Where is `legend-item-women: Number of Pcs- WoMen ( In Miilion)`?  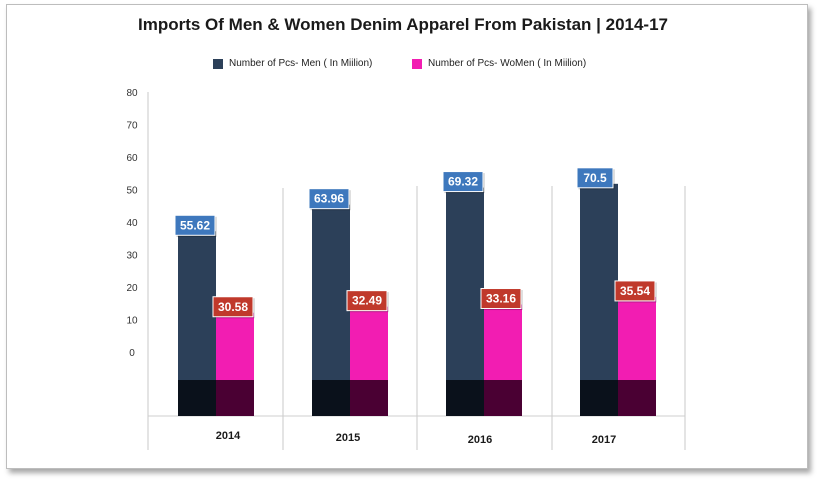
legend-item-women: Number of Pcs- WoMen ( In Miilion) is located at coordinates (499, 63).